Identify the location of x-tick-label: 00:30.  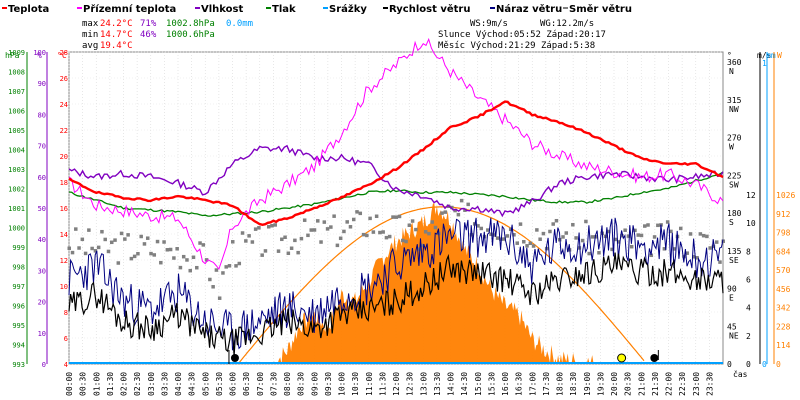
(83, 384).